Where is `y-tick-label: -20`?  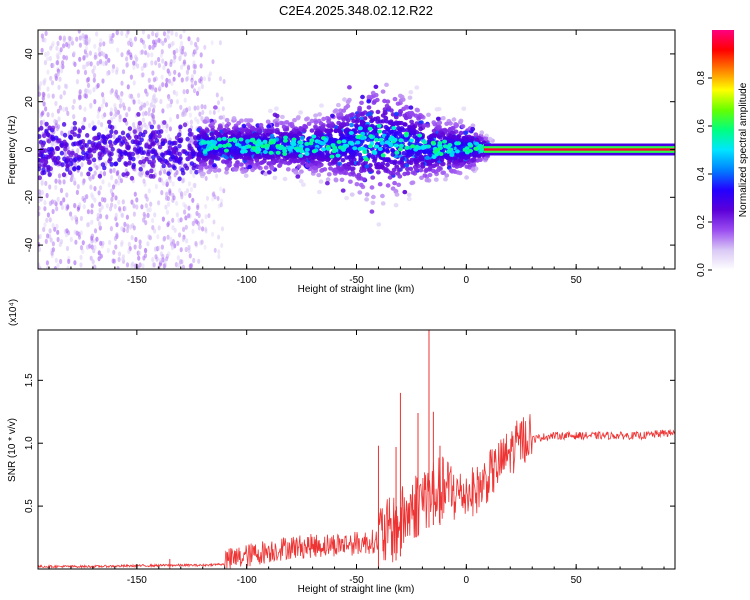 y-tick-label: -20 is located at coordinates (29, 197).